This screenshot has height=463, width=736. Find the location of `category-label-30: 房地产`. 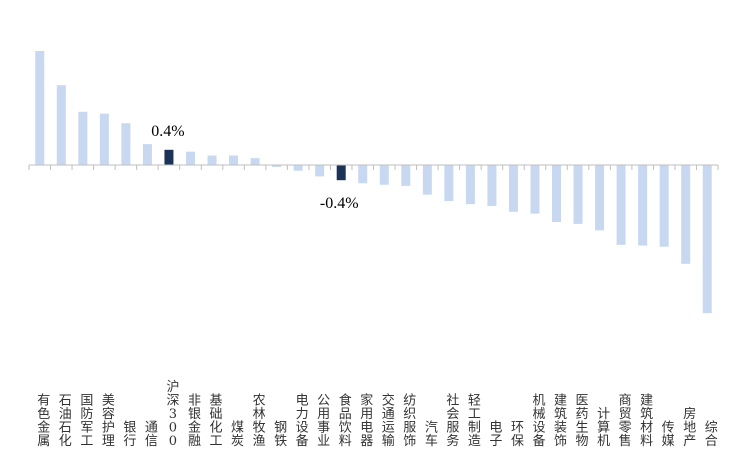

category-label-30: 房地产 is located at coordinates (689, 427).